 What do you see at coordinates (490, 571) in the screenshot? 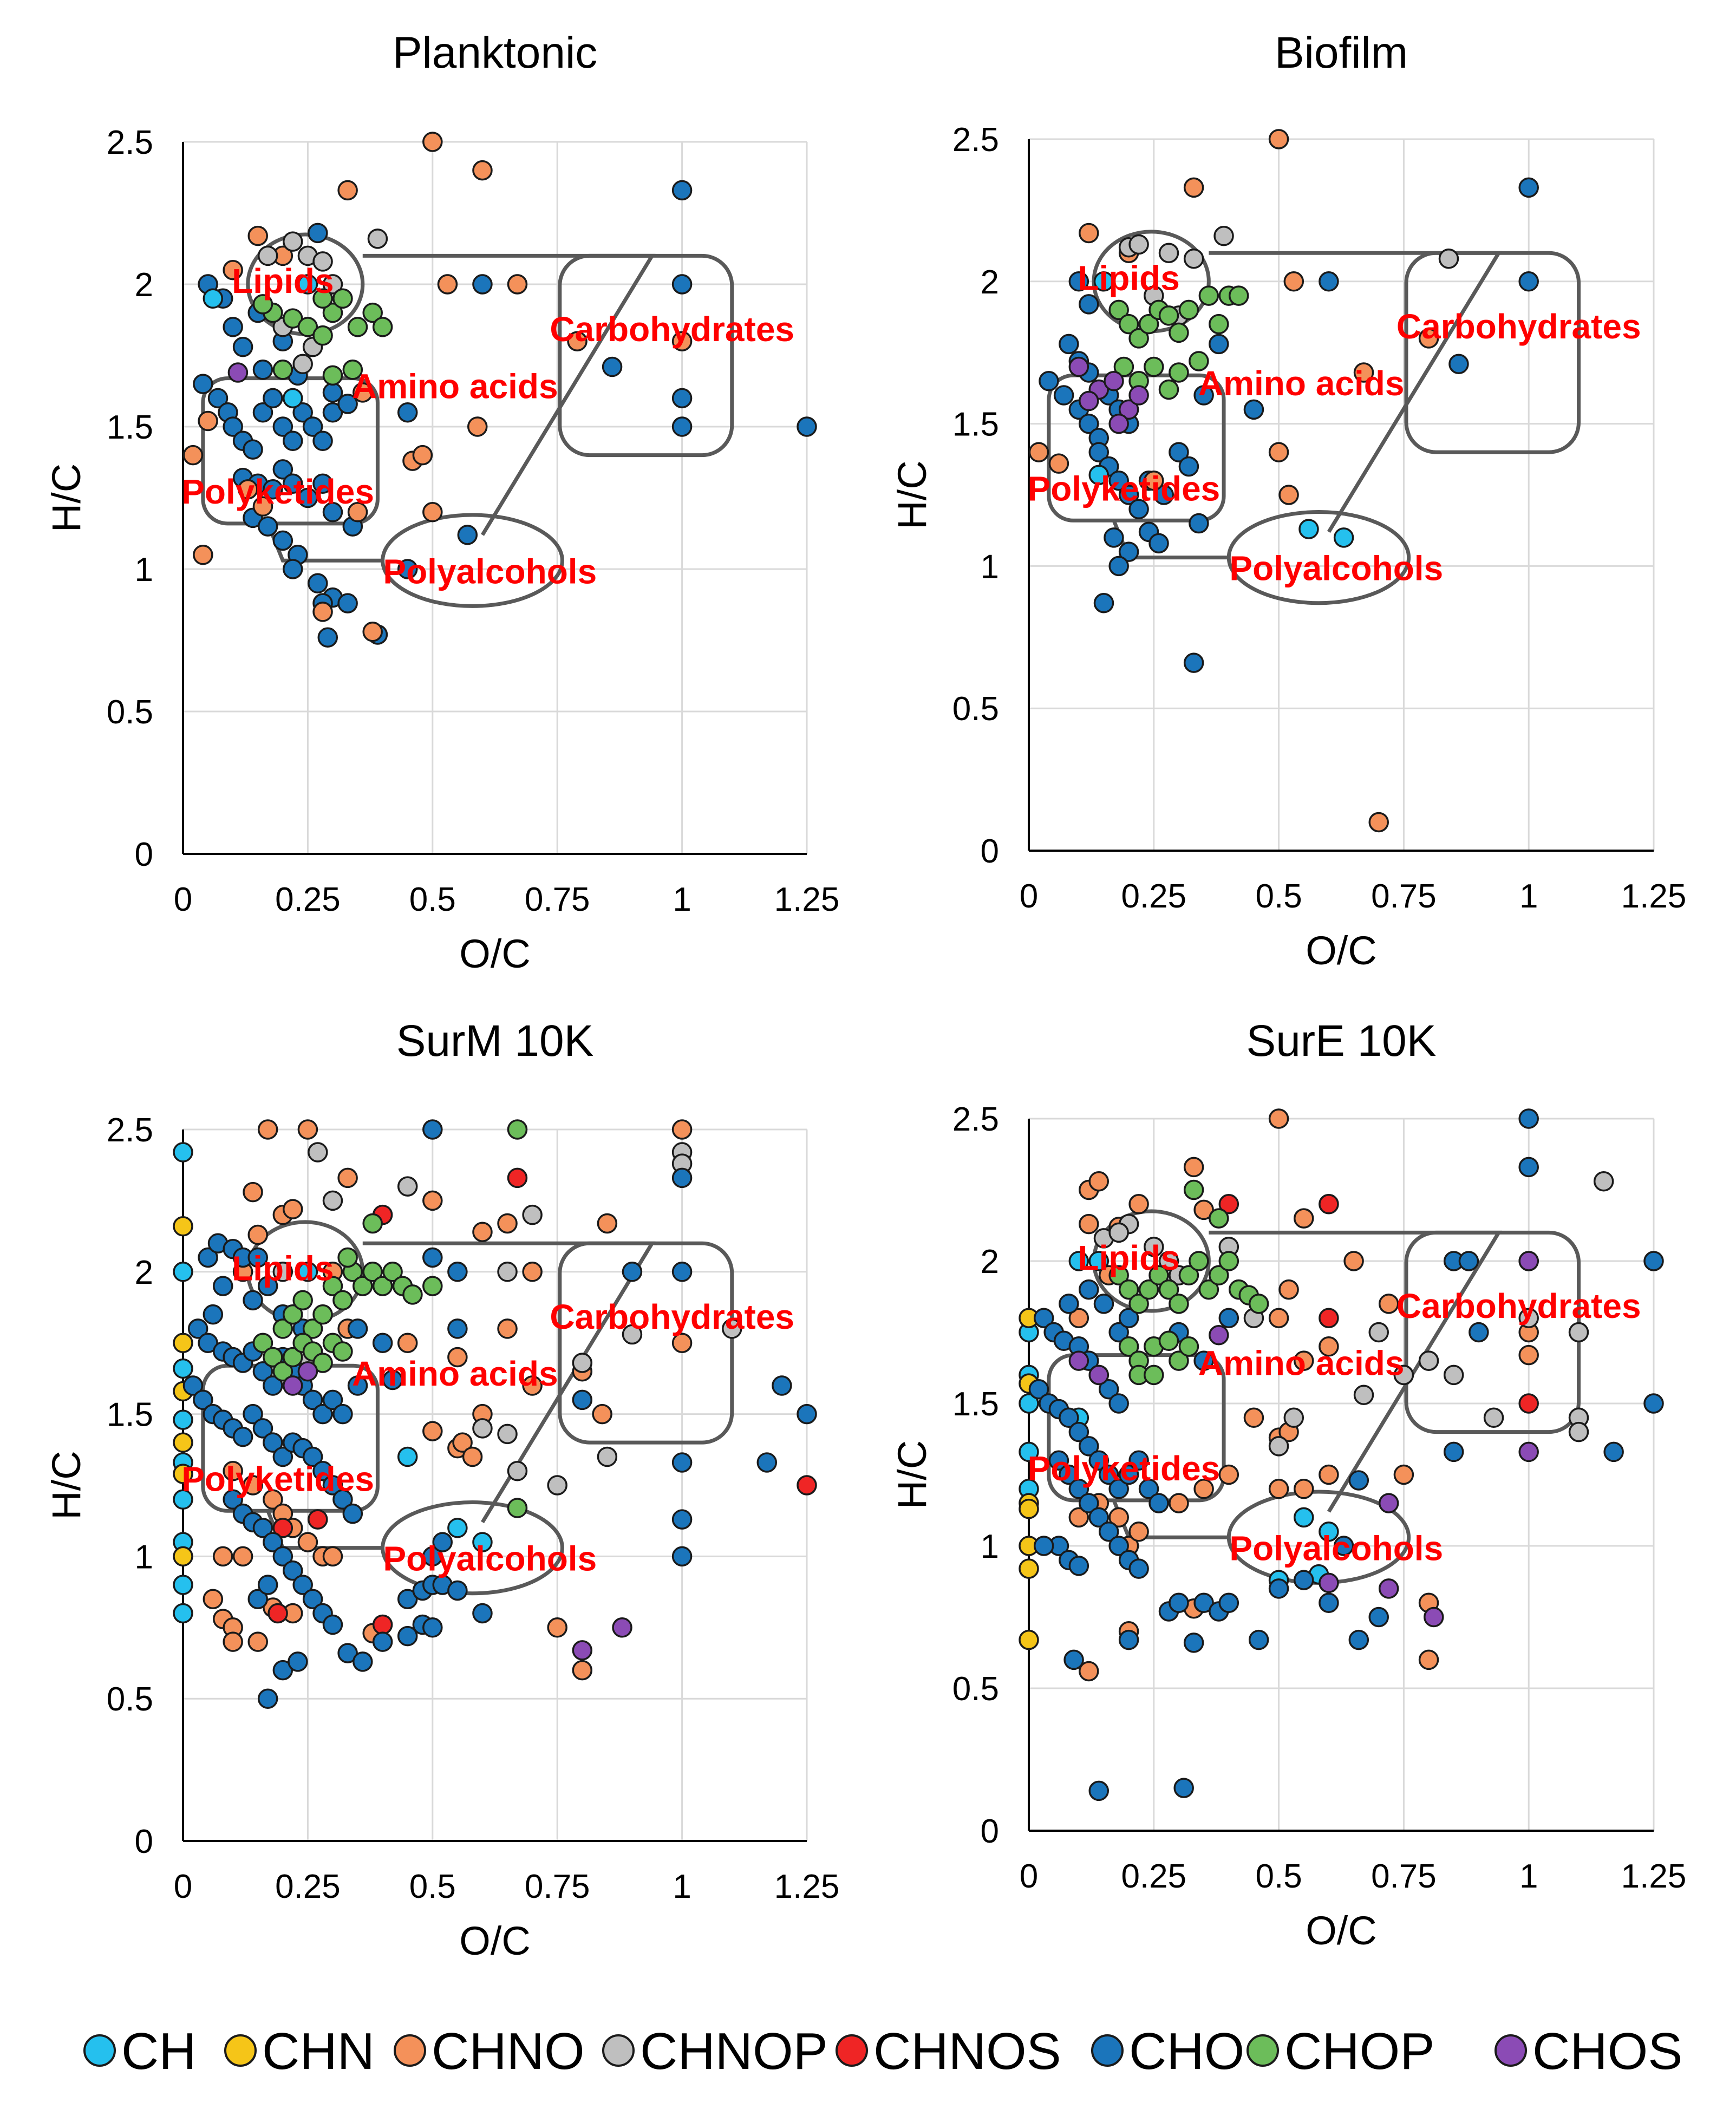
I see `polyalcohols-label: Polyalcohols` at bounding box center [490, 571].